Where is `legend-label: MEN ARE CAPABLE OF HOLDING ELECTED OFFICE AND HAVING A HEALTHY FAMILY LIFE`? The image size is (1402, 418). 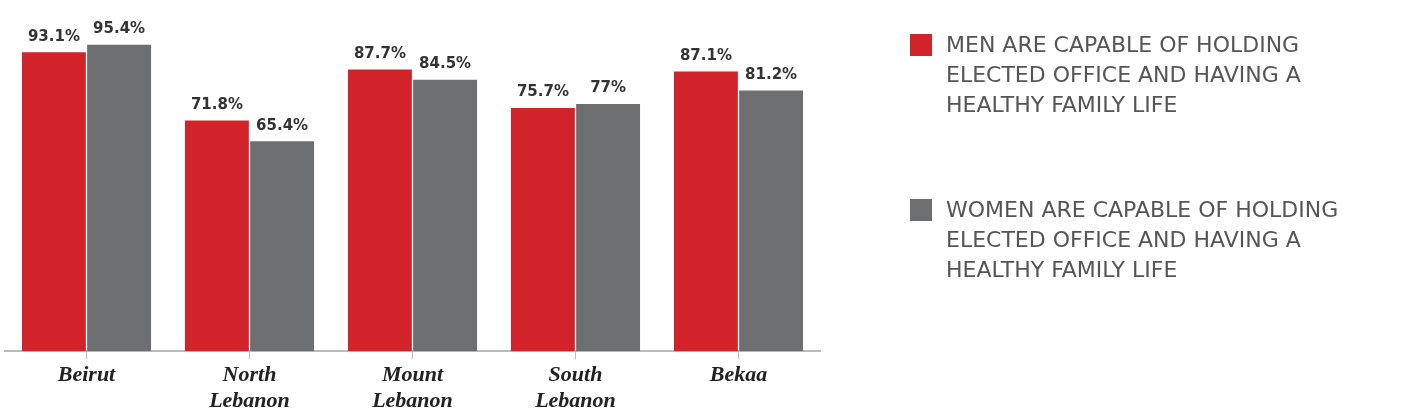
legend-label: MEN ARE CAPABLE OF HOLDING ELECTED OFFICE AND HAVING A HEALTHY FAMILY LIFE is located at coordinates (1124, 75).